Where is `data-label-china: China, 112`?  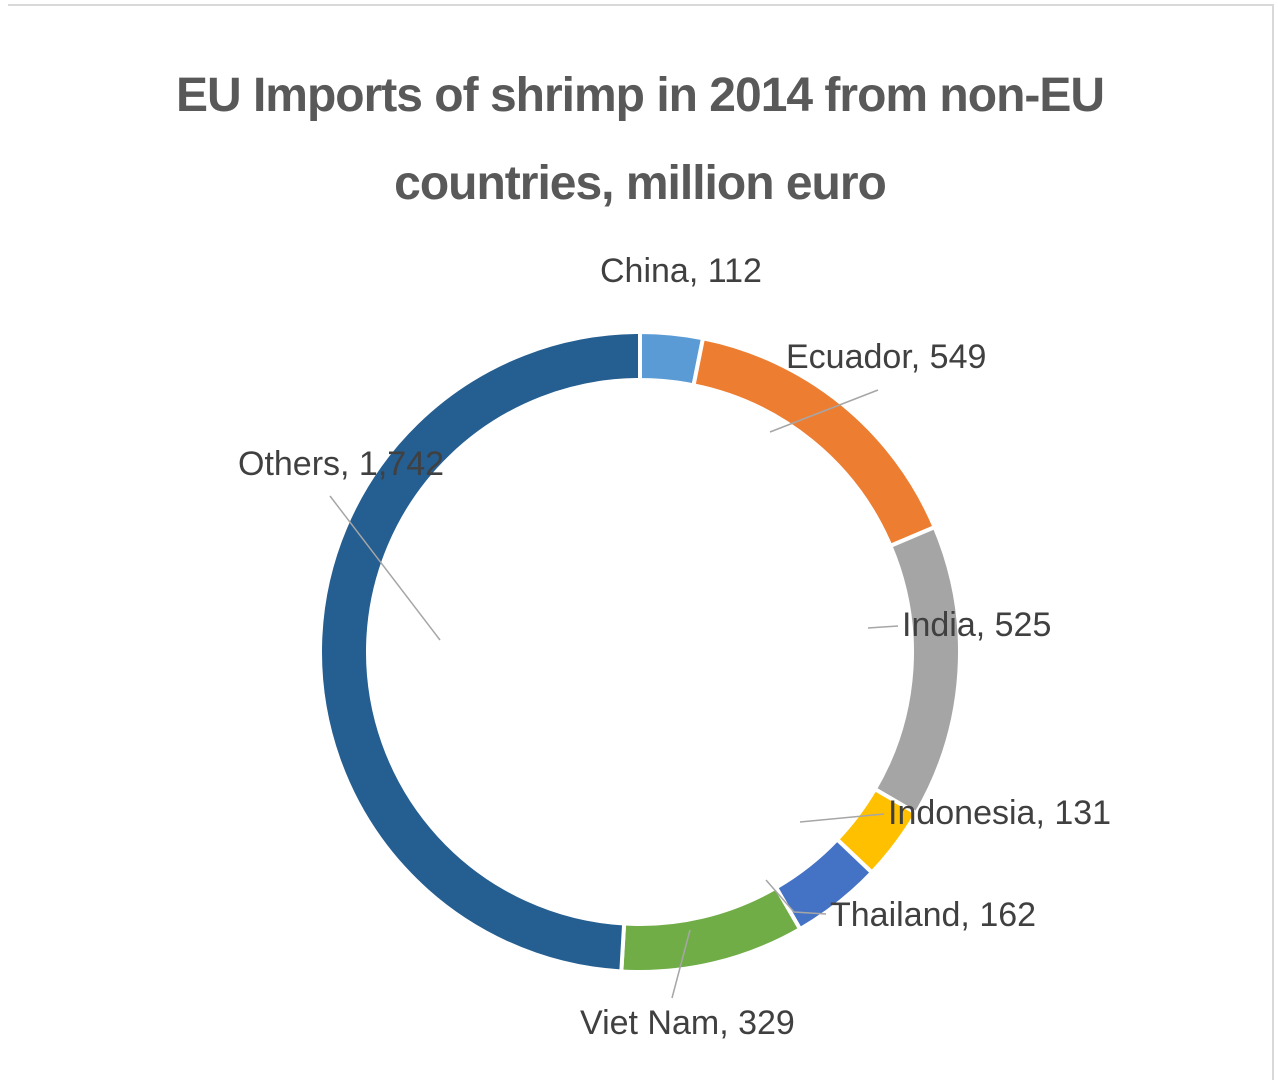
data-label-china: China, 112 is located at coordinates (681, 271).